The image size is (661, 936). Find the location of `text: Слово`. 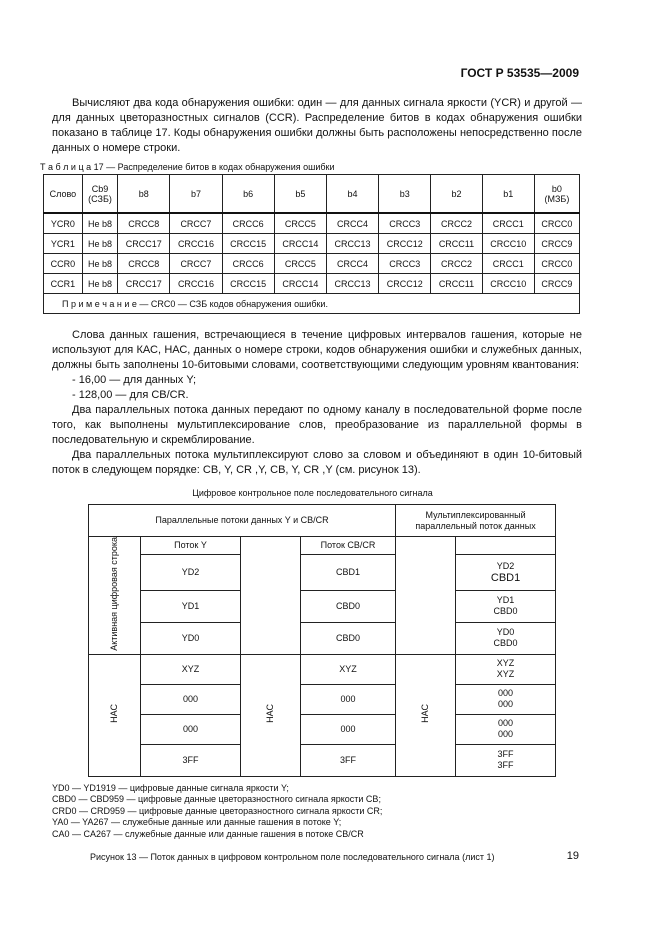

text: Слово is located at coordinates (63, 193).